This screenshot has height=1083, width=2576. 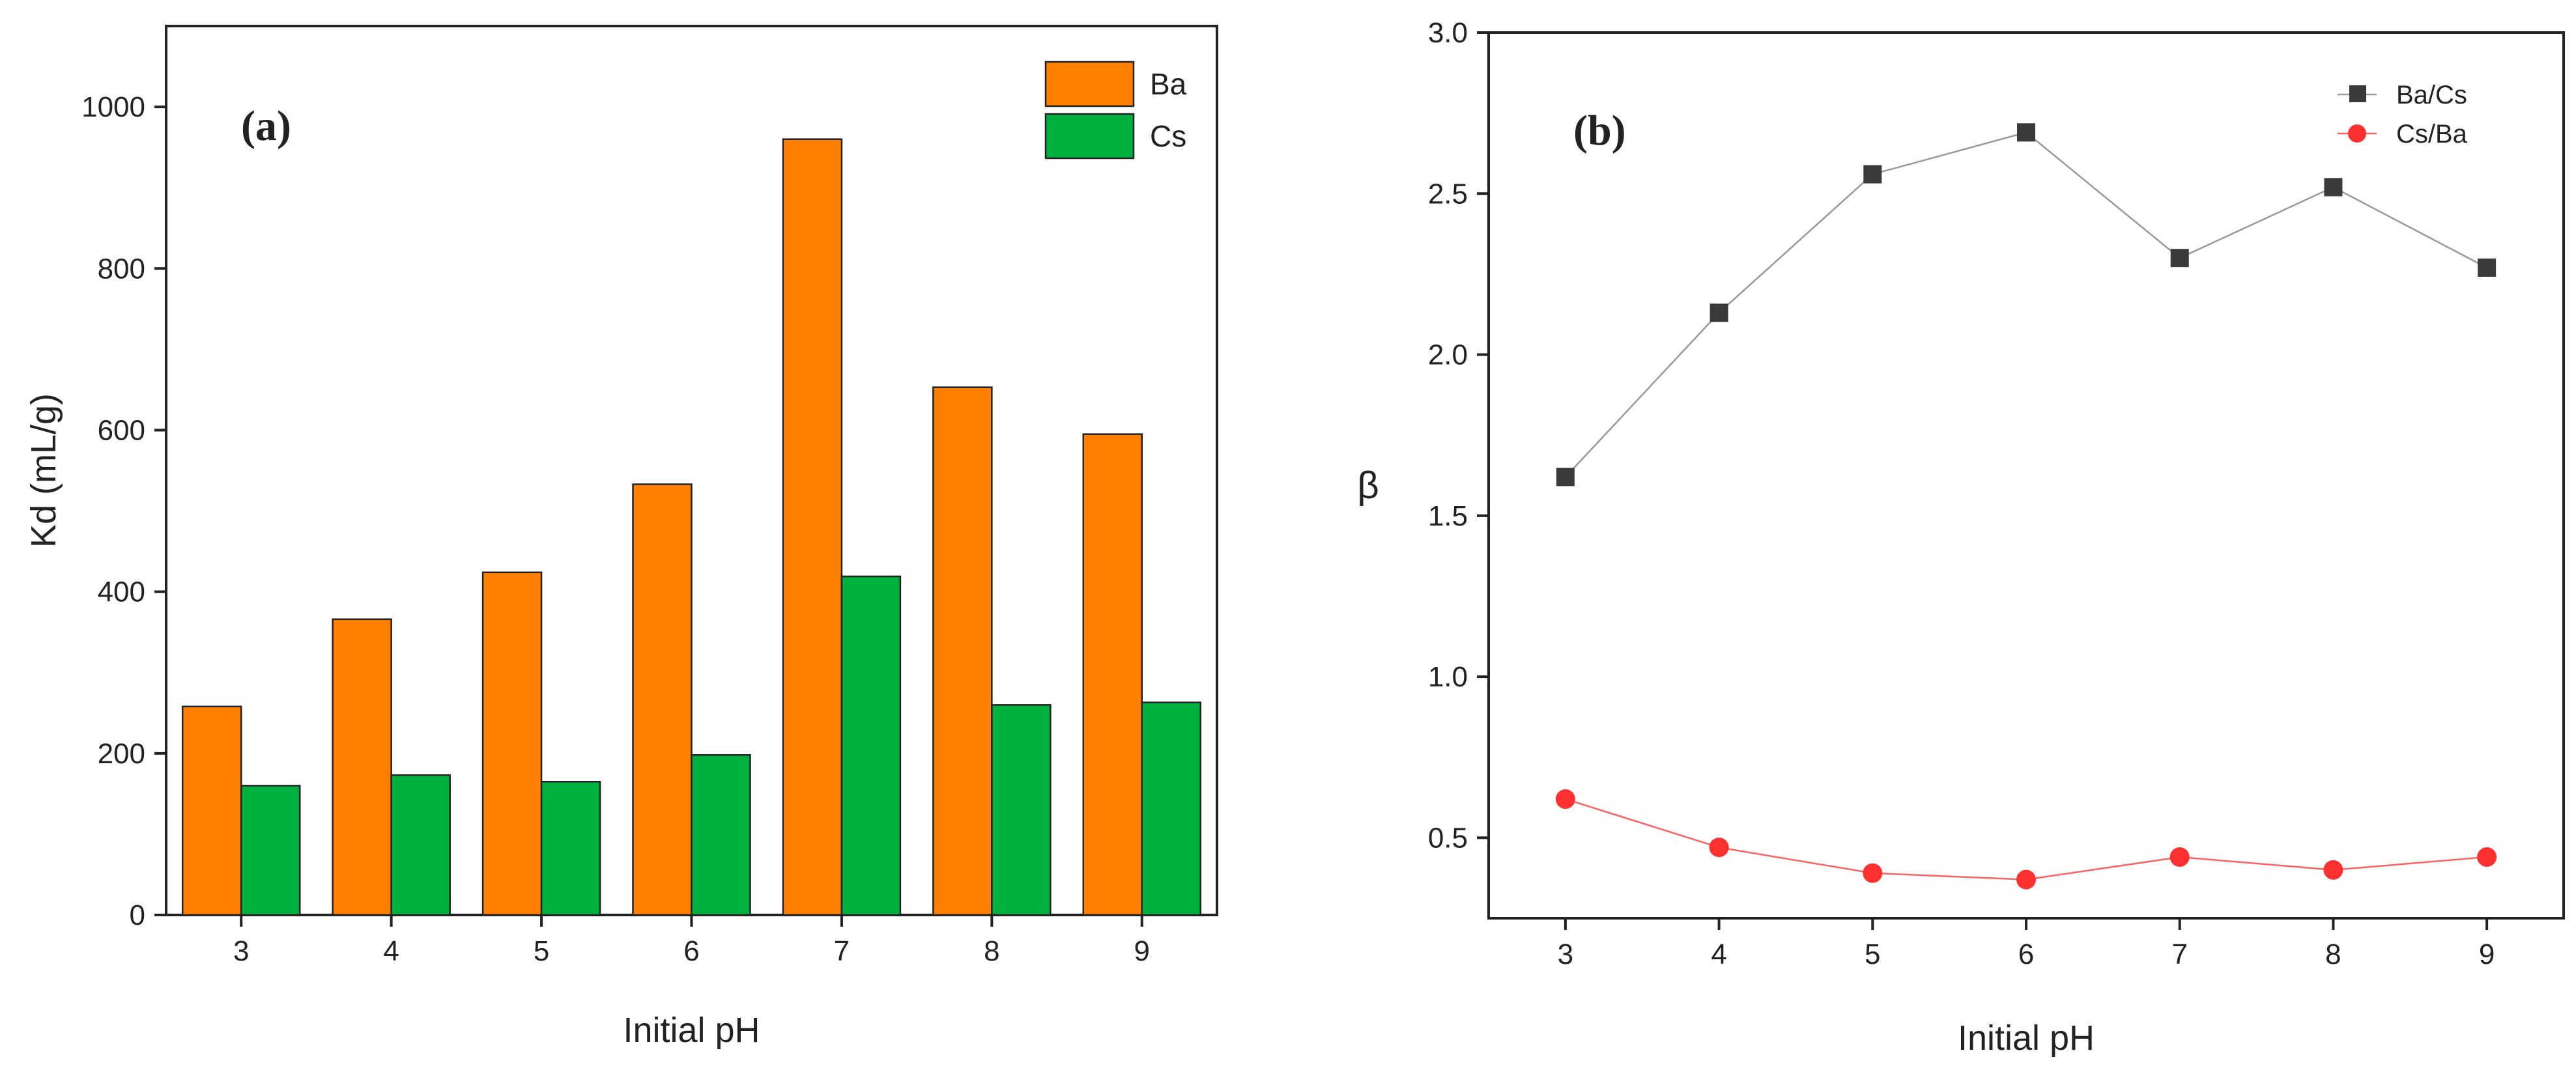 I want to click on marker-ba-cs-ph6, so click(x=2026, y=132).